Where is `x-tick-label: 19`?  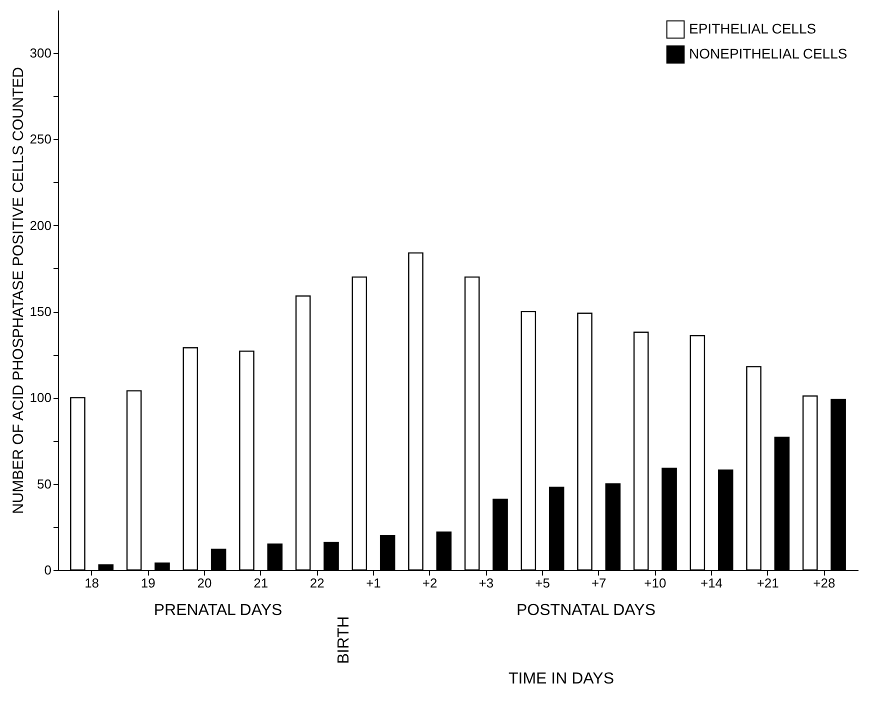
x-tick-label: 19 is located at coordinates (148, 583).